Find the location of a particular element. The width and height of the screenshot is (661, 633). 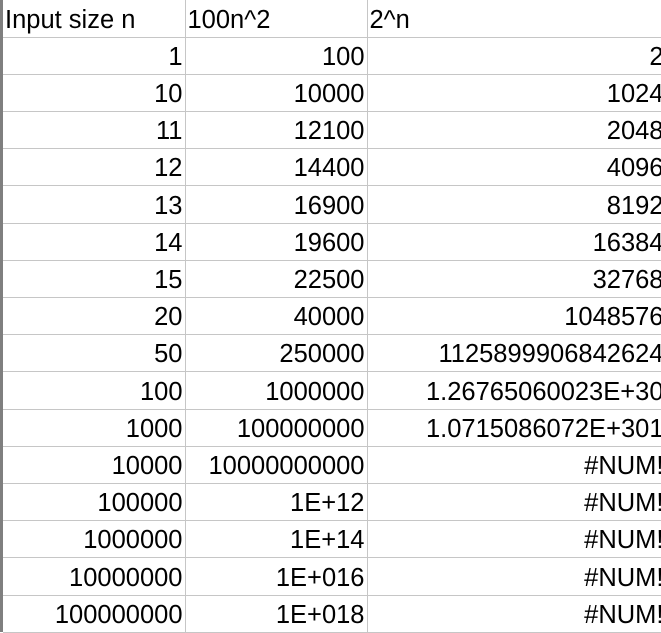

cell-input-size: 100 is located at coordinates (94, 390).